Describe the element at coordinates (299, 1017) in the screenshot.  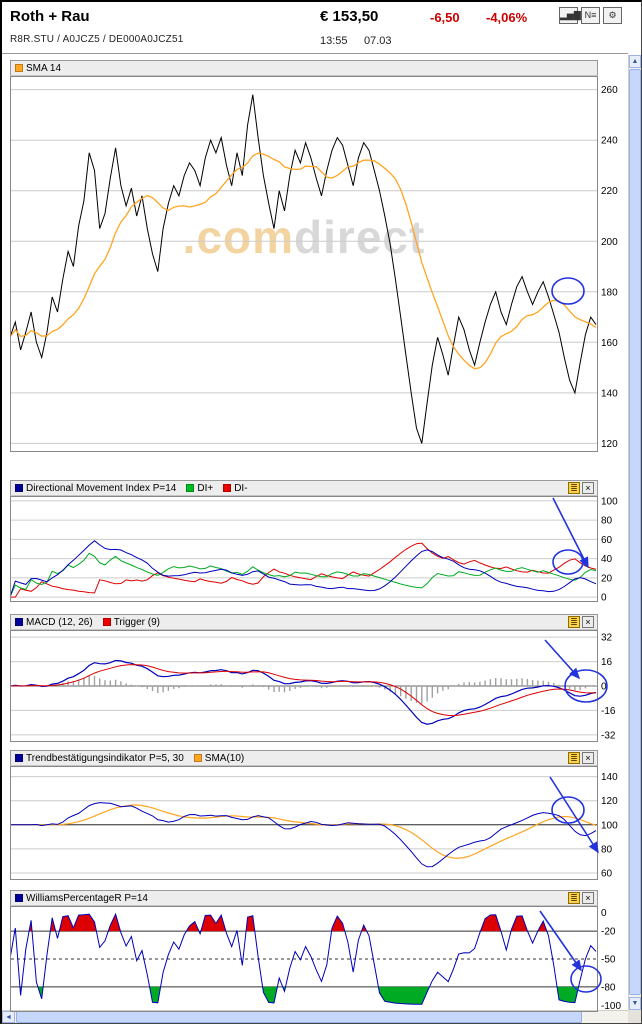
I see `horizontal-scroll-thumb` at that location.